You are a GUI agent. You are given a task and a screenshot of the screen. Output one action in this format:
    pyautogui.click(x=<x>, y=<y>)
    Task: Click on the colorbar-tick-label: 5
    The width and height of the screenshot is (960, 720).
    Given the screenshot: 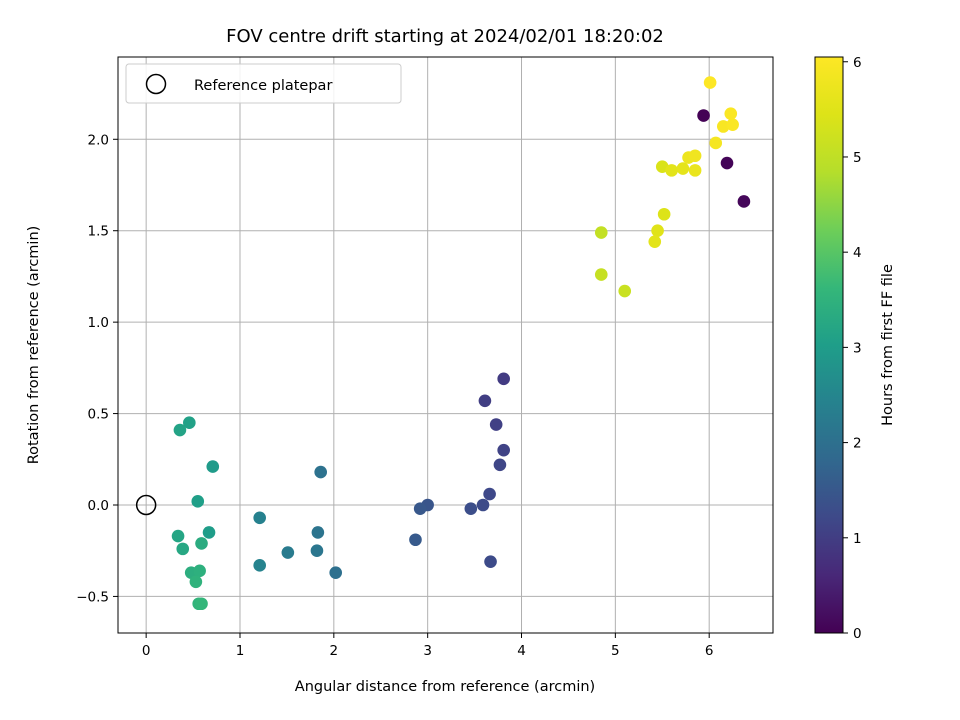 What is the action you would take?
    pyautogui.click(x=857, y=158)
    